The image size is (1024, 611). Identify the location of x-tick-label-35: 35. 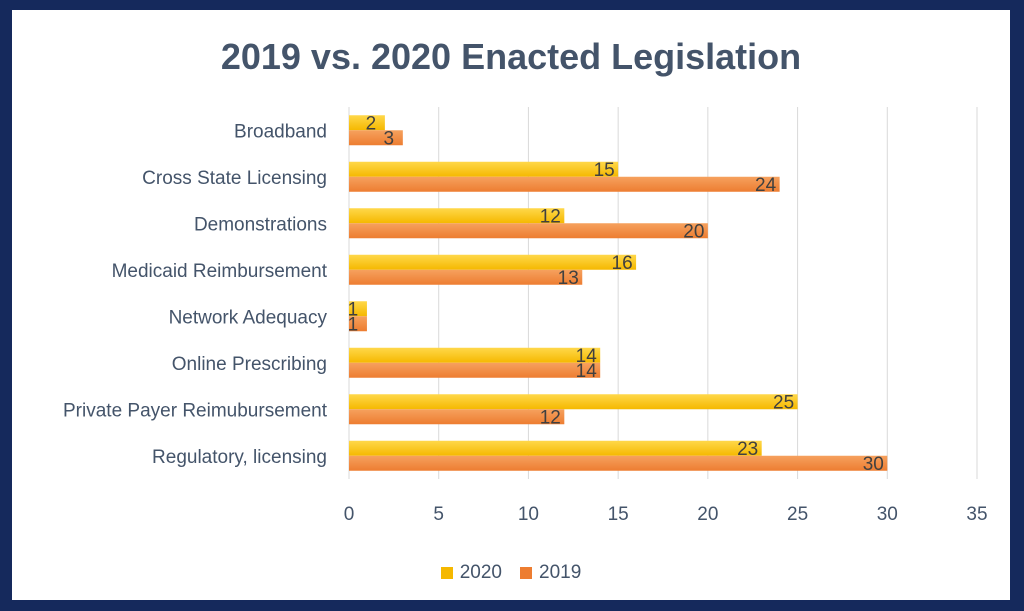
(976, 514).